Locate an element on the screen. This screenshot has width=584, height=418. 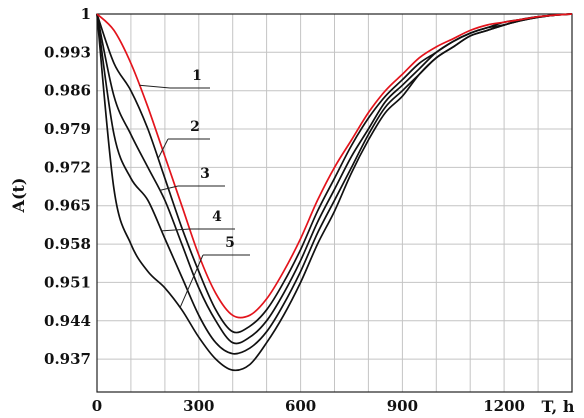
x-tick-labels: 0 300 600 900 1200 is located at coordinates (308, 406).